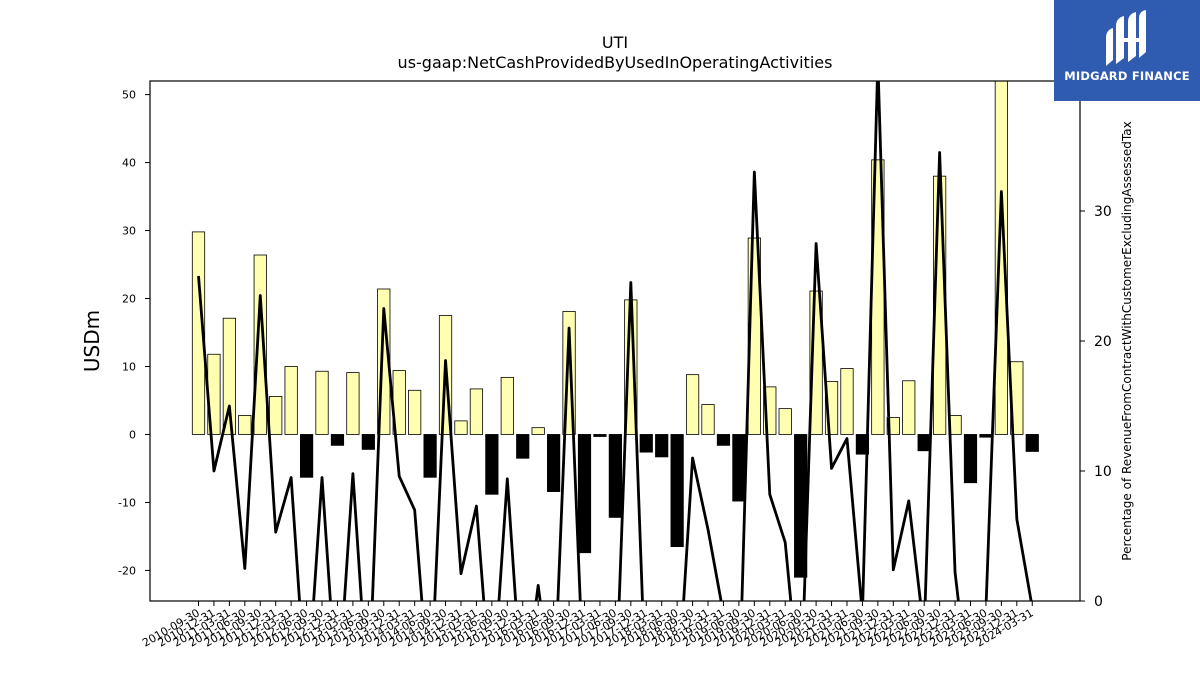  I want to click on y-tick-label: 10, so click(129, 366).